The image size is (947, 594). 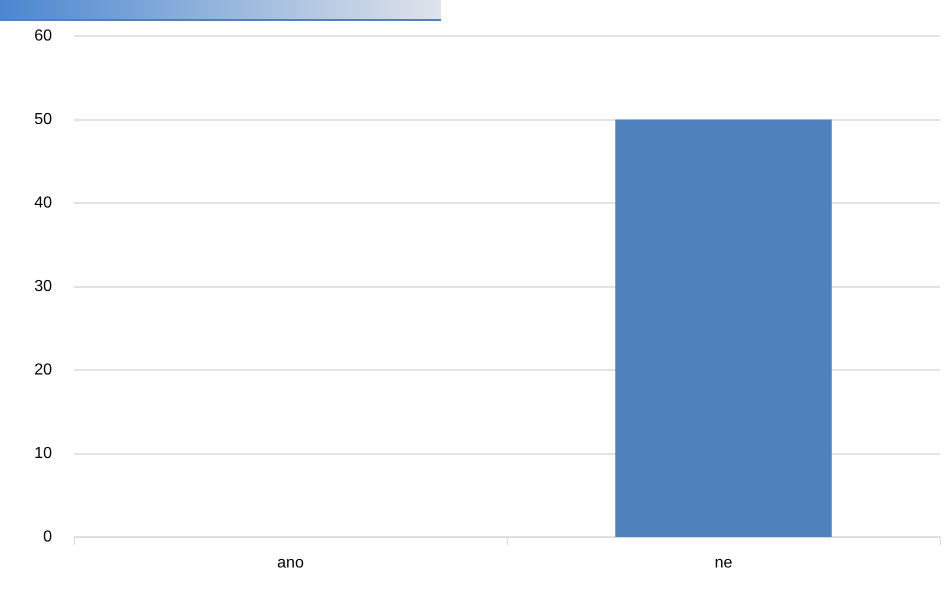 What do you see at coordinates (43, 36) in the screenshot?
I see `y-tick-label: 60` at bounding box center [43, 36].